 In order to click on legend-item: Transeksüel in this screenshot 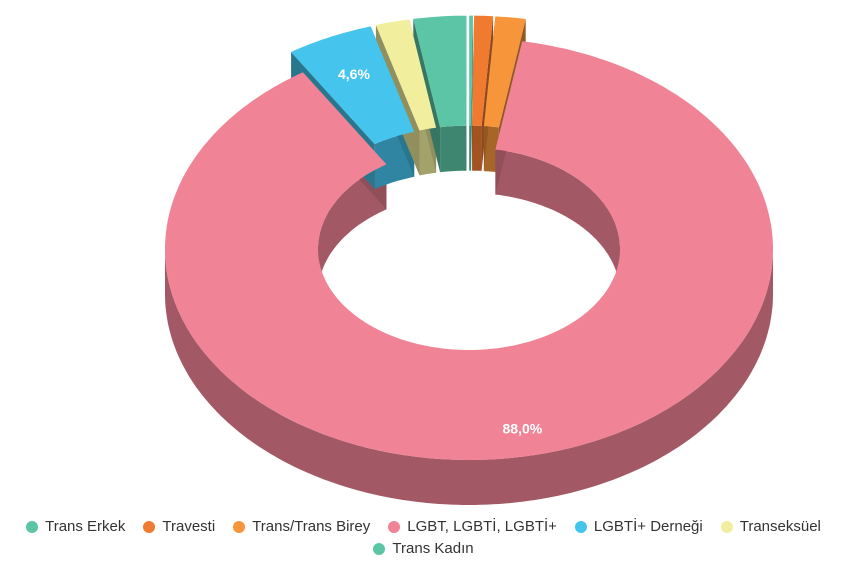, I will do `click(770, 526)`.